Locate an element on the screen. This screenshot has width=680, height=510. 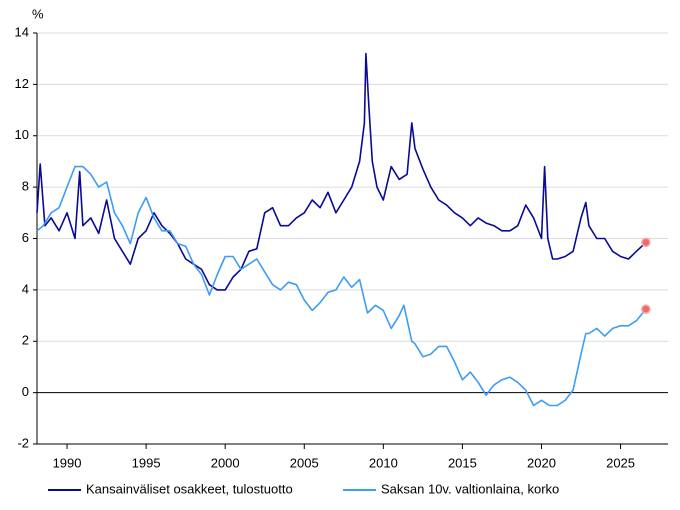
x-tick-label: 2020 is located at coordinates (541, 462).